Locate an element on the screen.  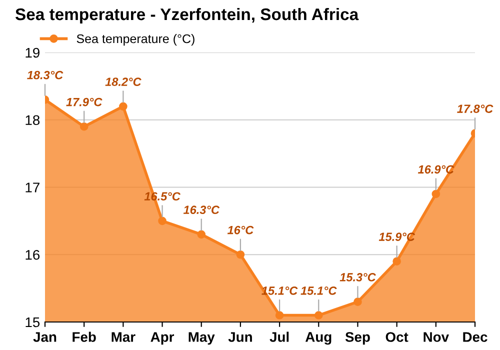
x-tick-label: Jul is located at coordinates (279, 337).